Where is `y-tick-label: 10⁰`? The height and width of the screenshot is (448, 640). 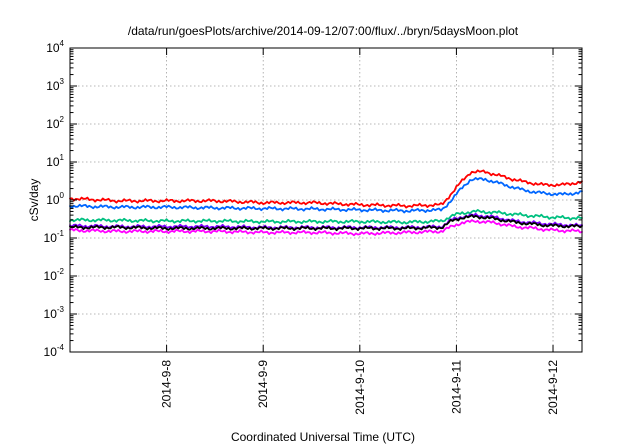 y-tick-label: 10⁰ is located at coordinates (55, 199).